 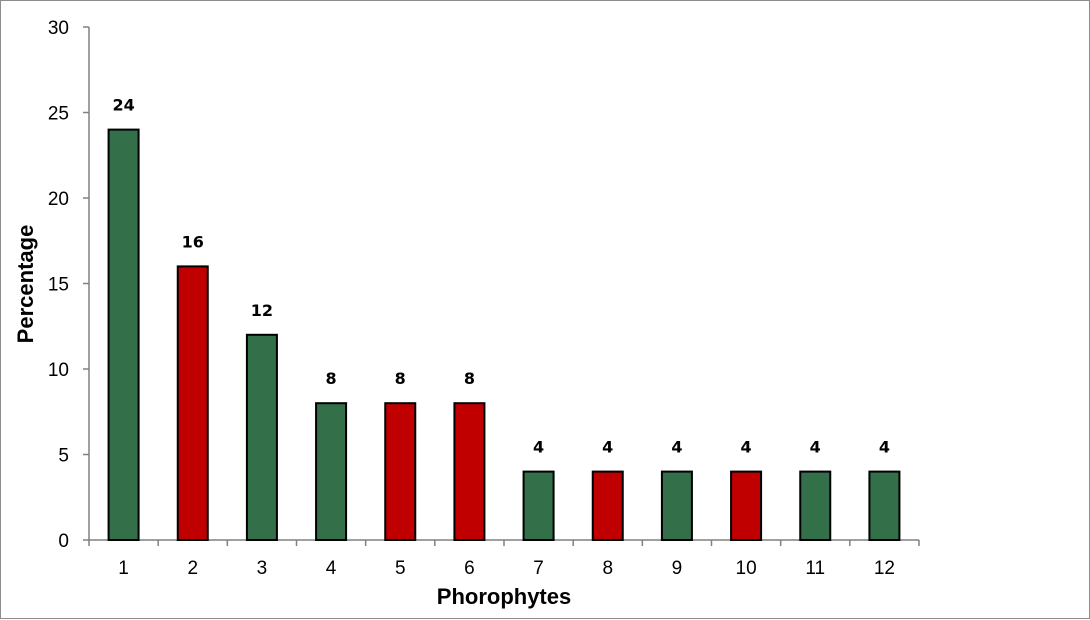 What do you see at coordinates (193, 241) in the screenshot?
I see `data-label-2: 16` at bounding box center [193, 241].